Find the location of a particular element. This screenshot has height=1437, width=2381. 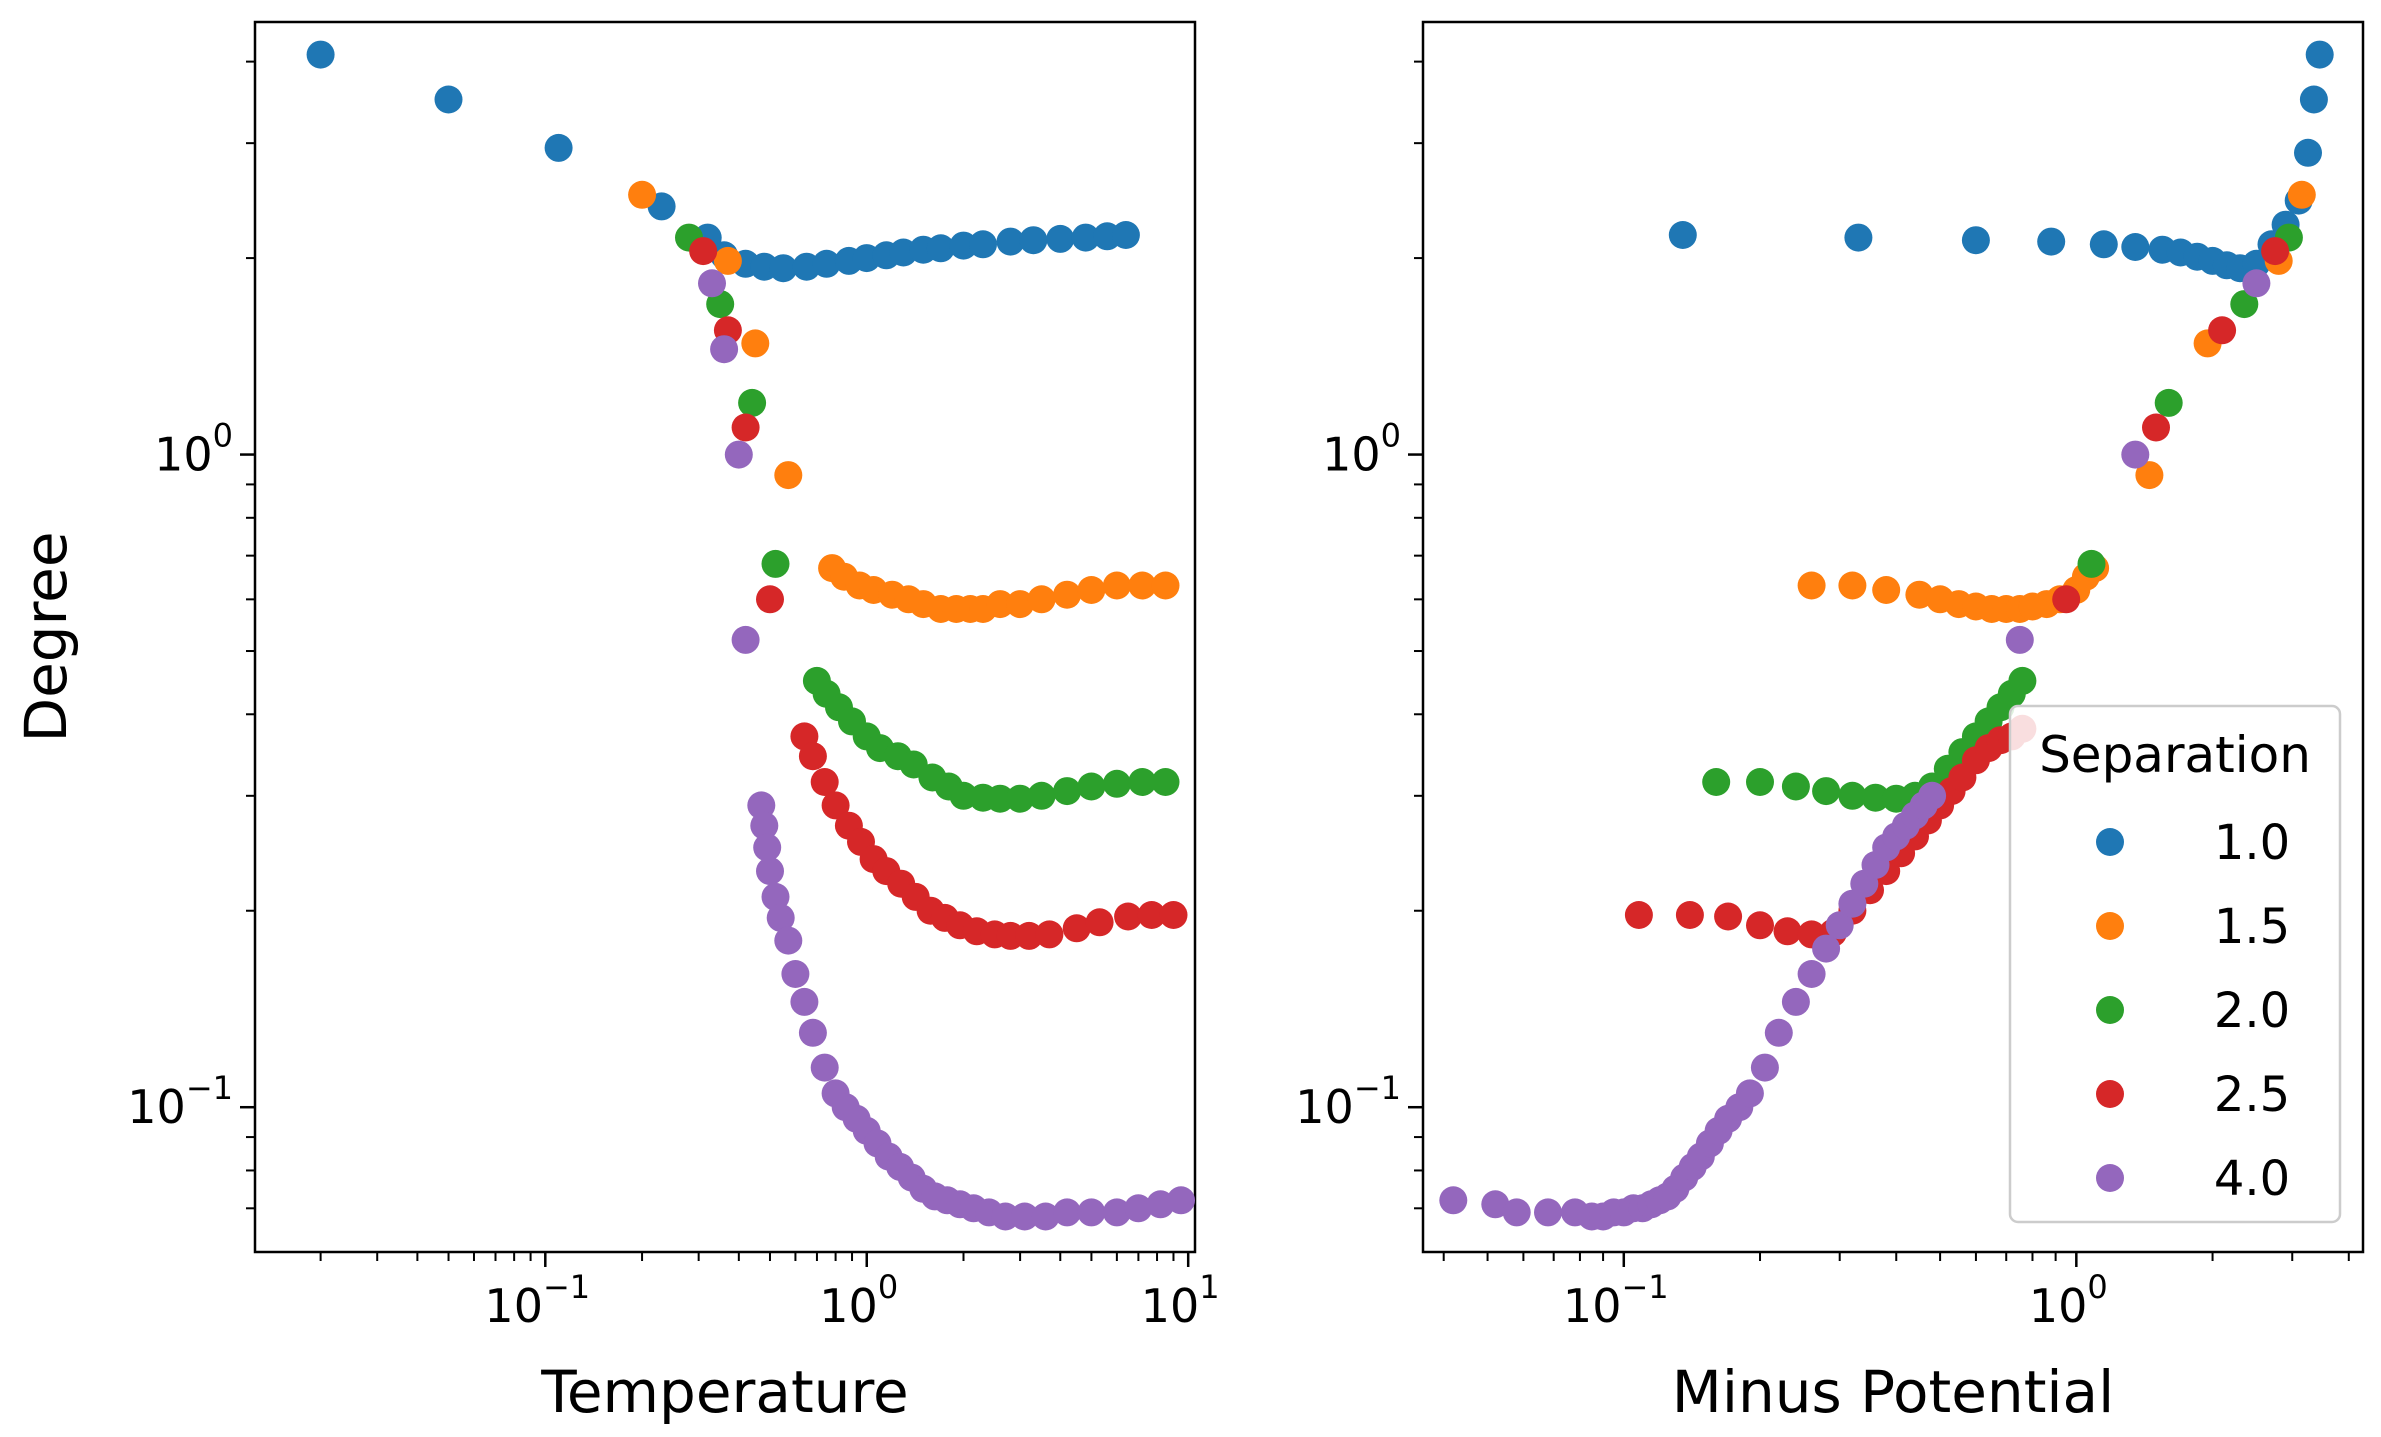

x-tick-exponent: 0 is located at coordinates (2097, 1287).